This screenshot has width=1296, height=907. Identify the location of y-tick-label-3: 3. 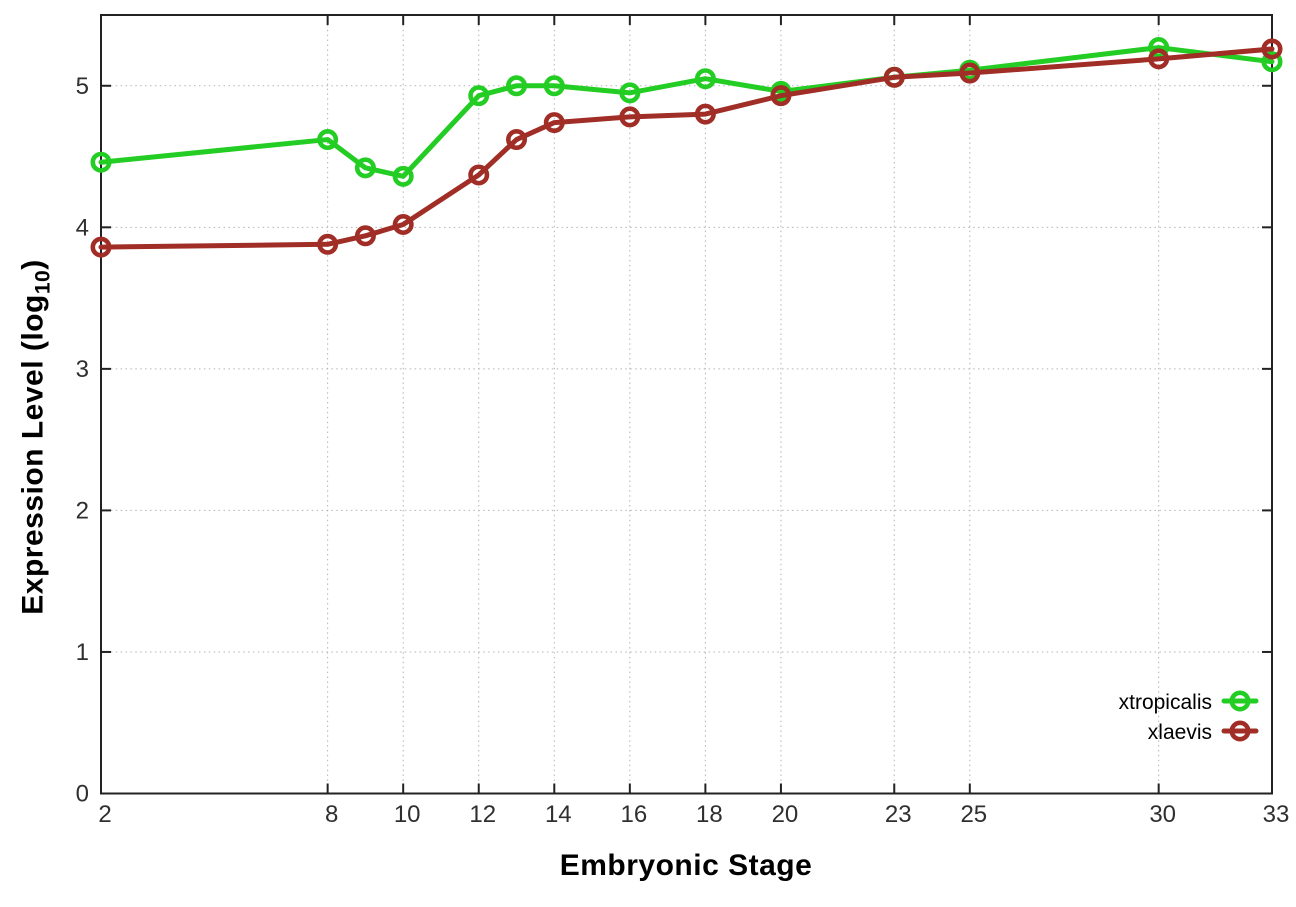
(82, 369).